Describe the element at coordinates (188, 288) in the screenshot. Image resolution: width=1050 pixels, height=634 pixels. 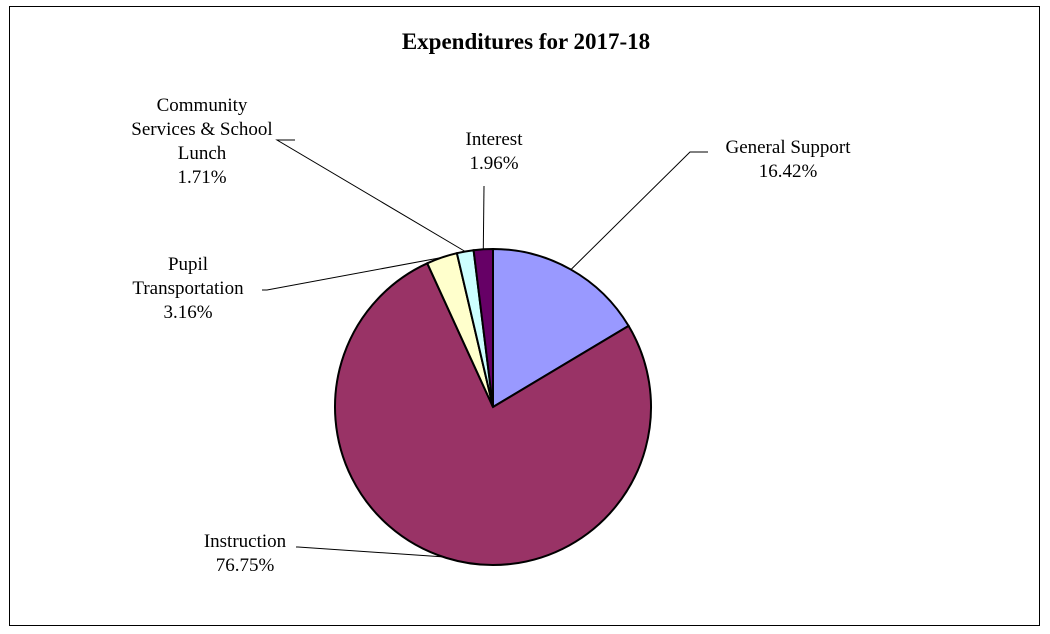
I see `slice-label-pupil-transportation: Pupil Transportation 3.16%` at that location.